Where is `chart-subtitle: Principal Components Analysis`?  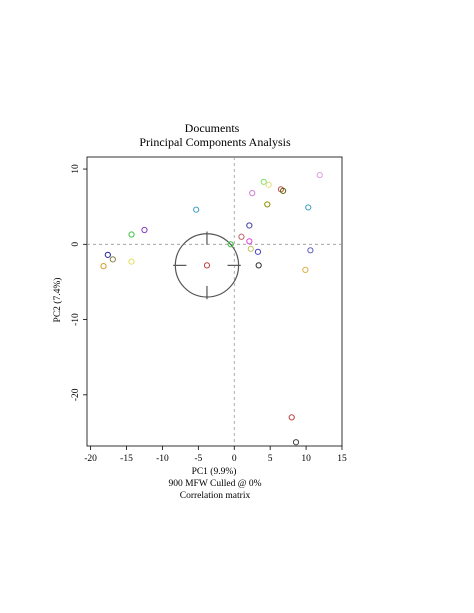 chart-subtitle: Principal Components Analysis is located at coordinates (215, 142).